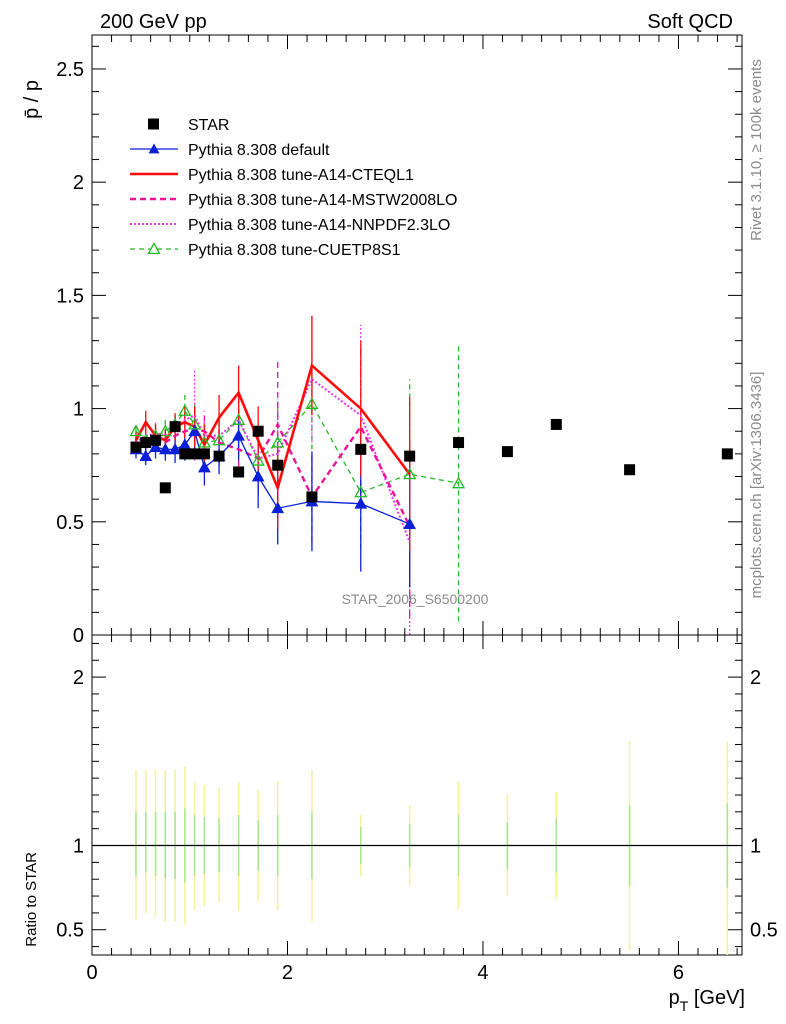  I want to click on legend-label-nnpdf: Pythia 8.308 tune-A14-NNPDF2.3LO, so click(319, 225).